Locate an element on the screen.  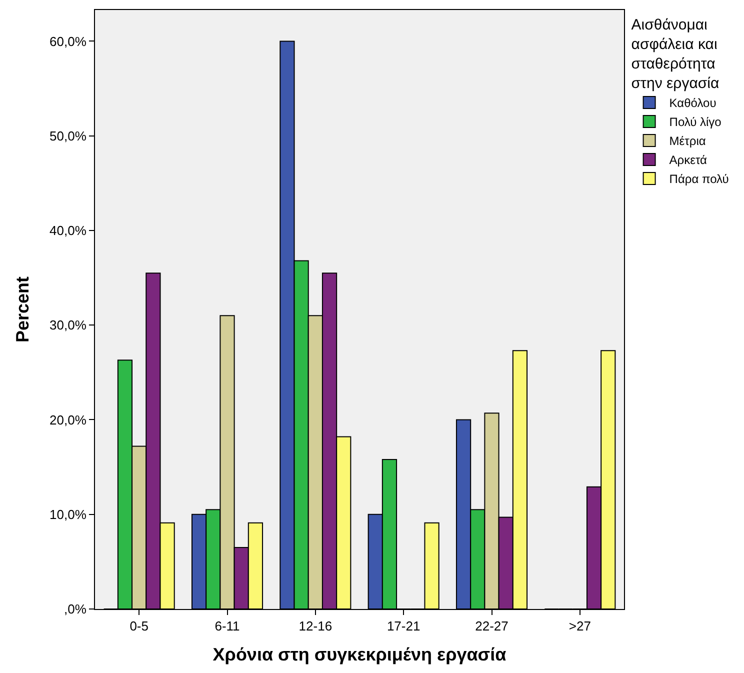
legend-title: Αισθάνομαι ασφάλεια και σταθερότητα στην εργασία is located at coordinates (675, 54).